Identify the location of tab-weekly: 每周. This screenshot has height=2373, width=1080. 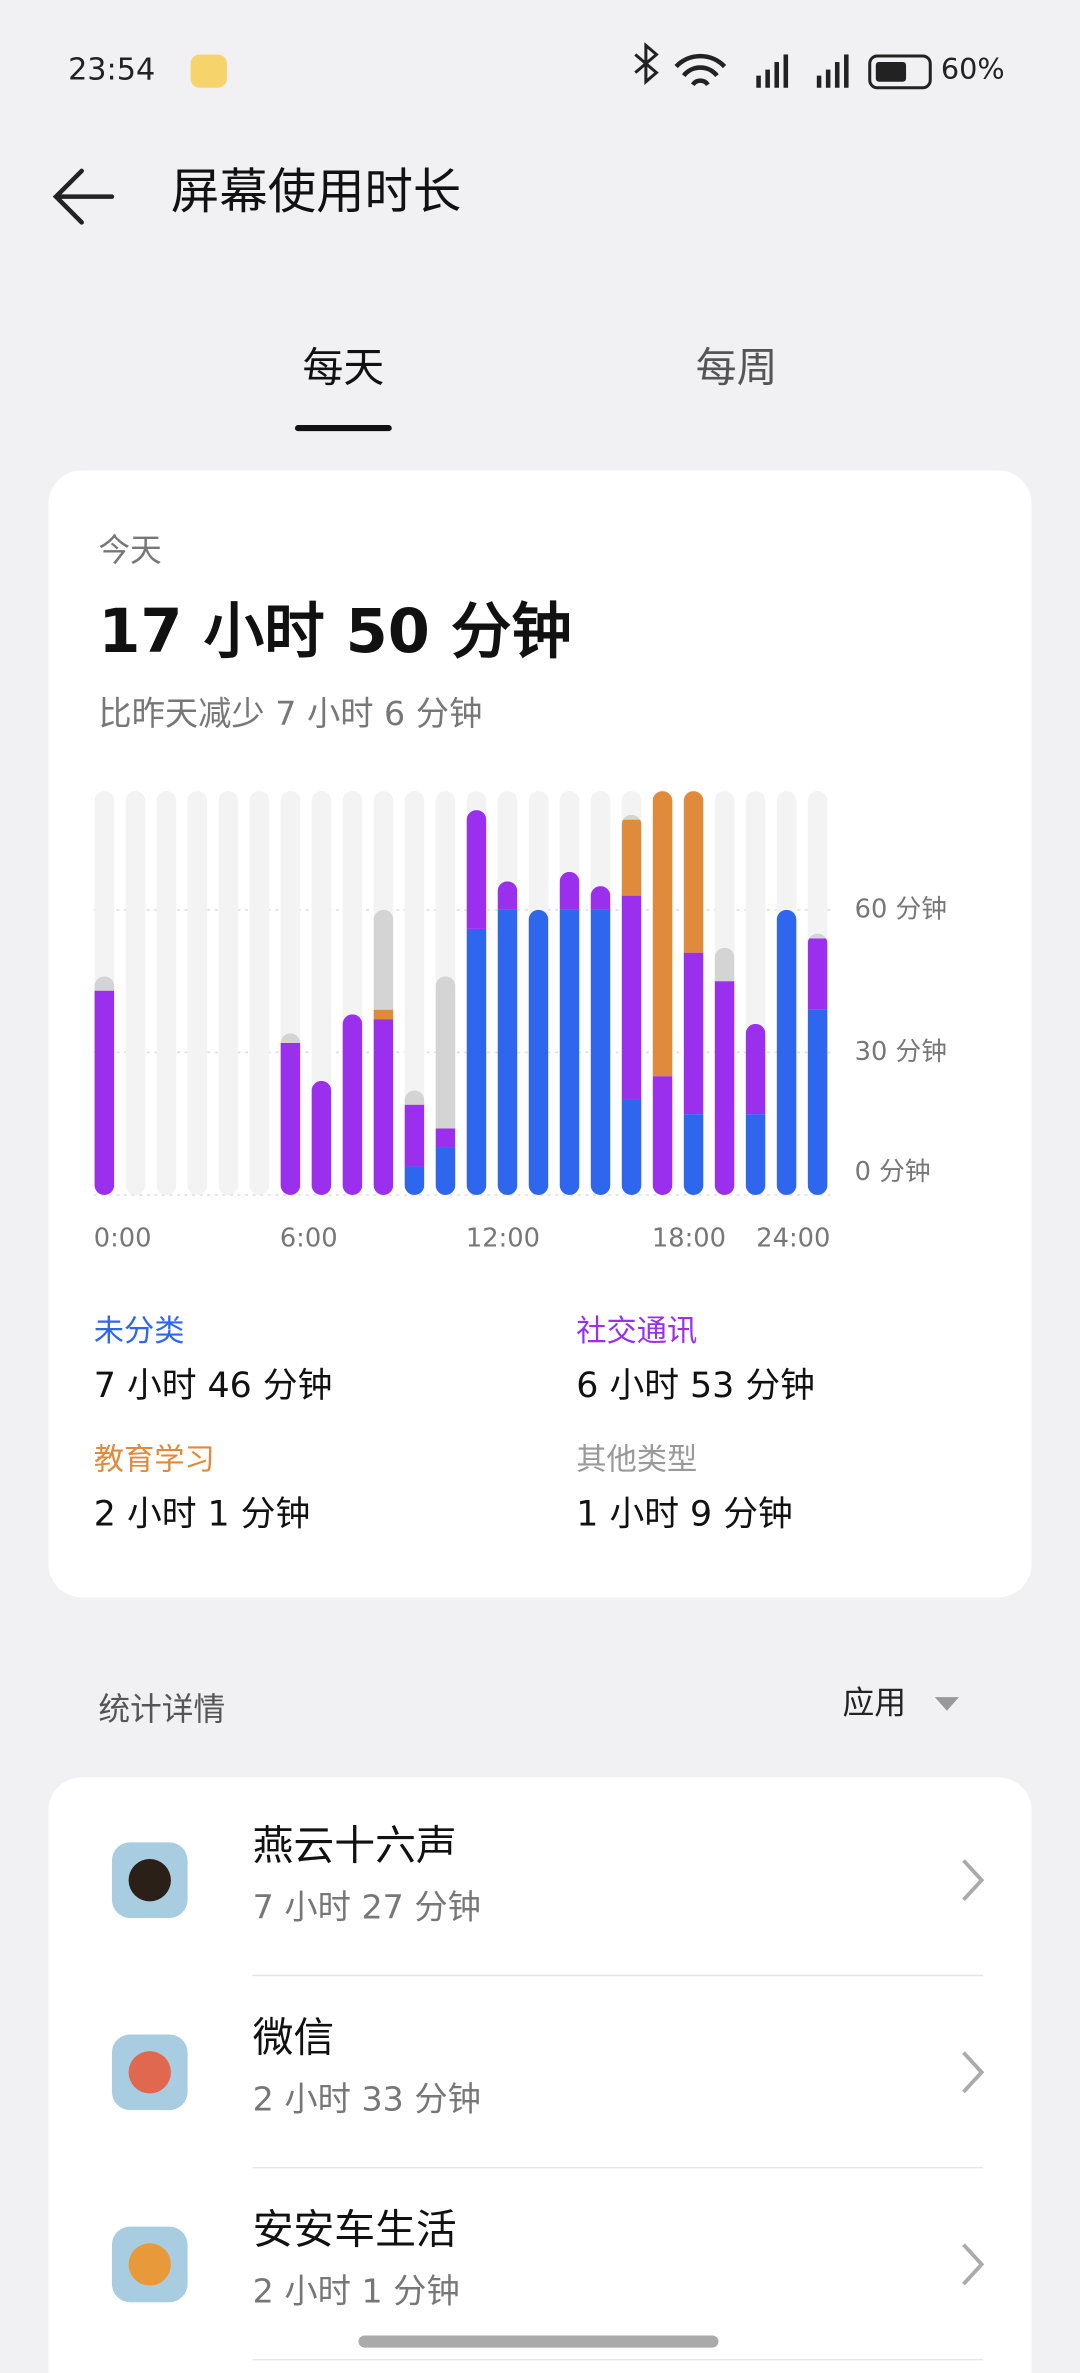
(737, 368).